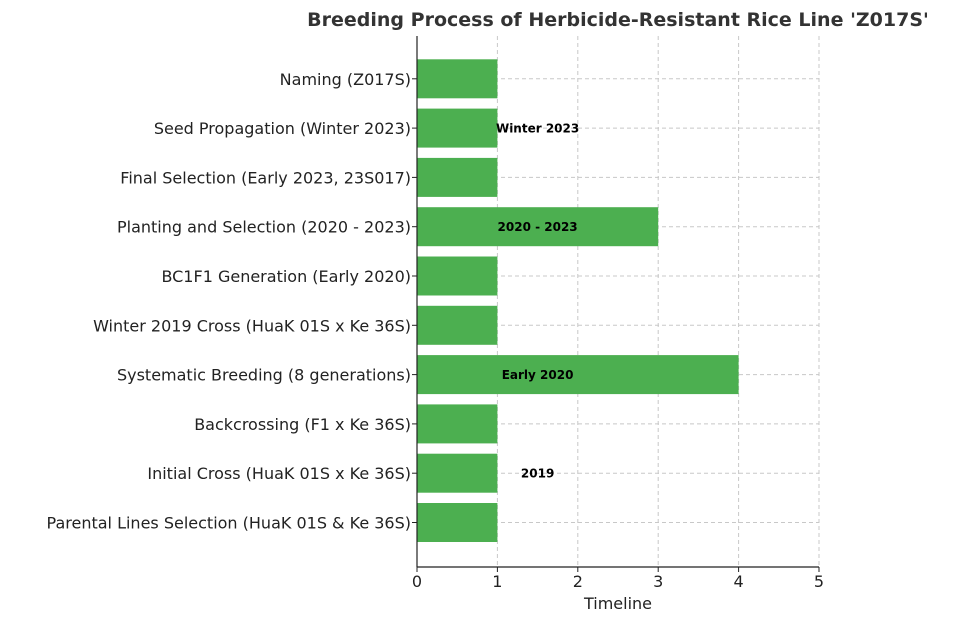  I want to click on category-label: Backcrossing (F1 x Ke 36S), so click(302, 424).